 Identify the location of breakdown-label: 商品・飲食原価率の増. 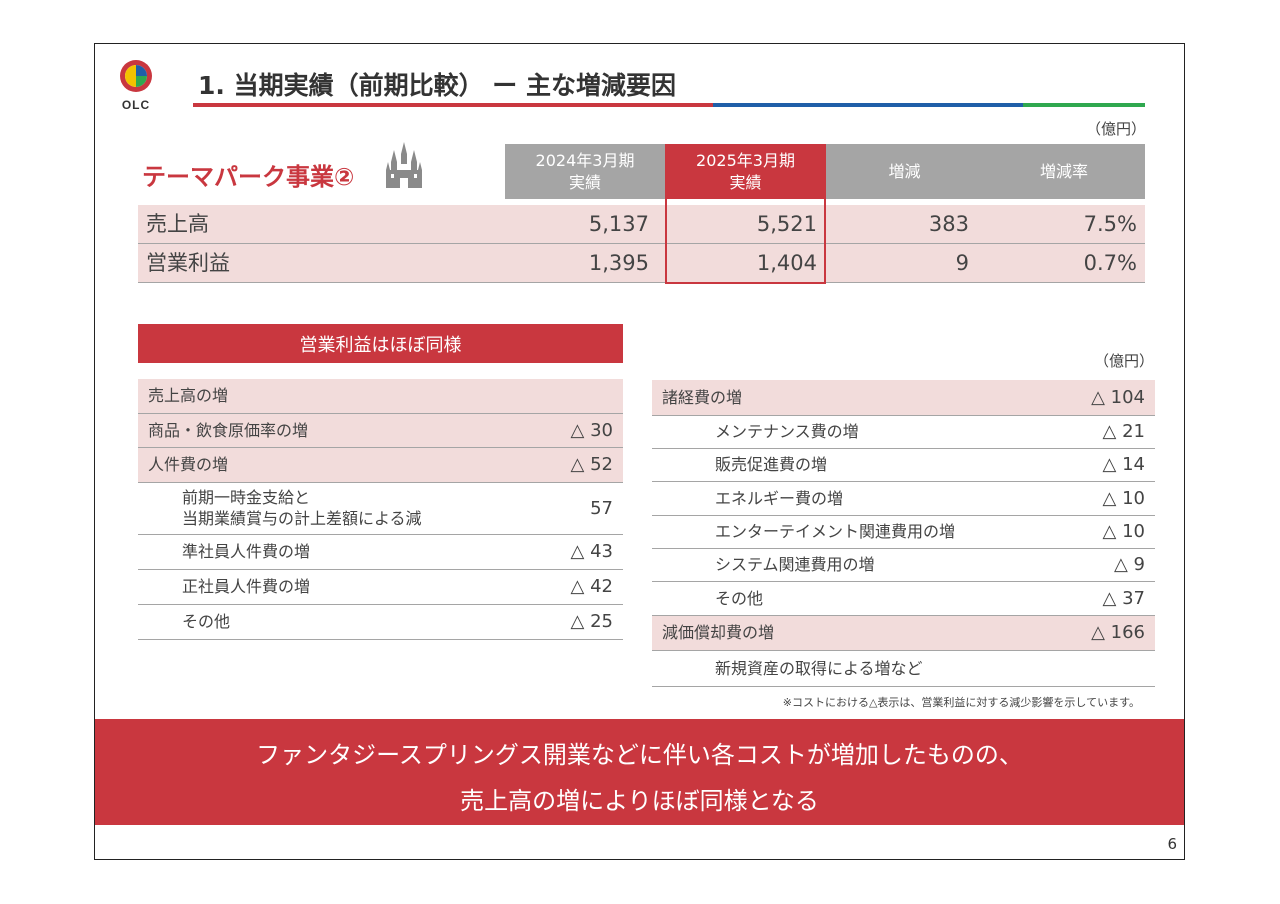
(228, 430).